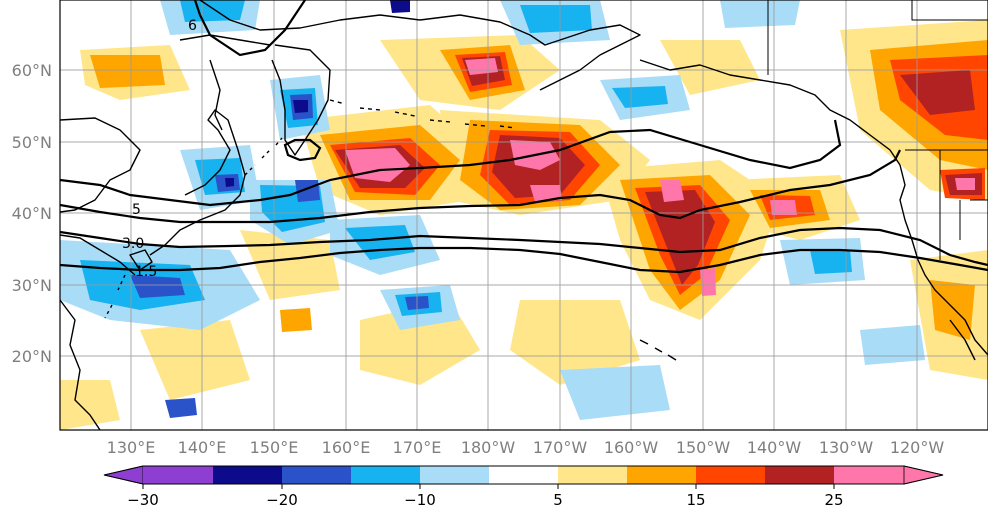  What do you see at coordinates (877, 37) in the screenshot?
I see `canada-border` at bounding box center [877, 37].